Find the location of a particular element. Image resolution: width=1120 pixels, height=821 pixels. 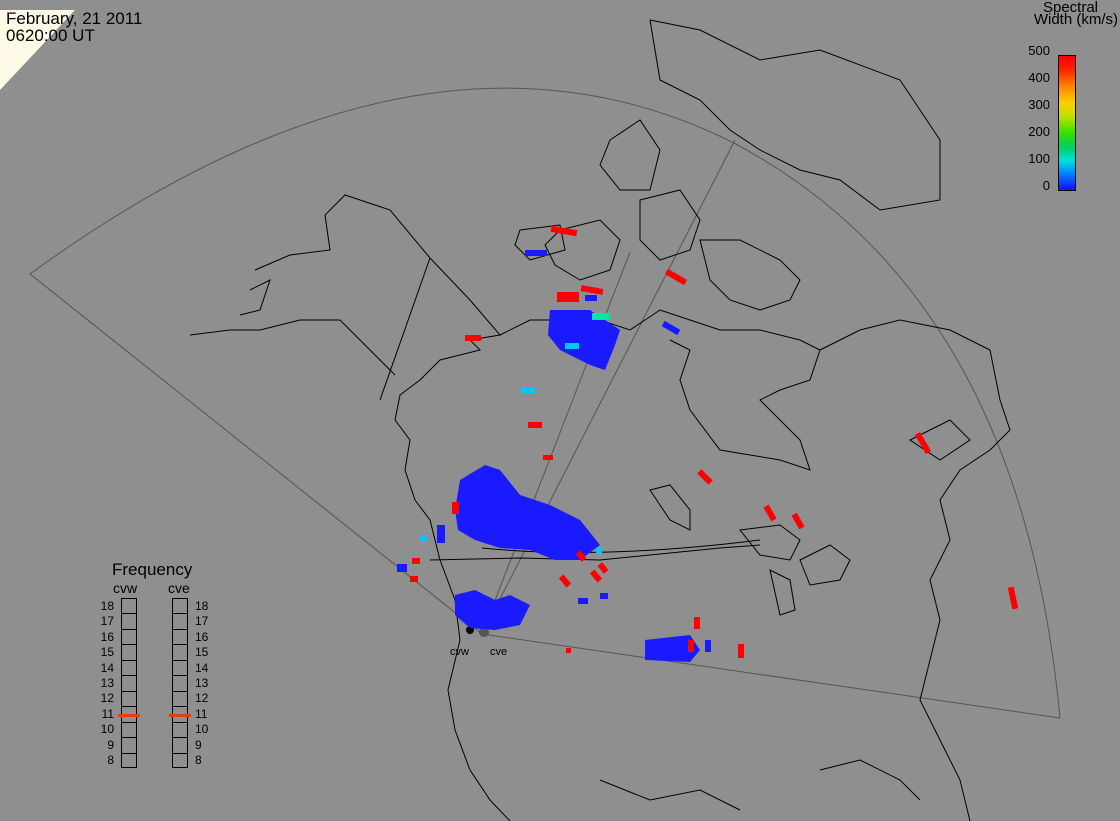

colorbar-tick: 0 is located at coordinates (1046, 185).